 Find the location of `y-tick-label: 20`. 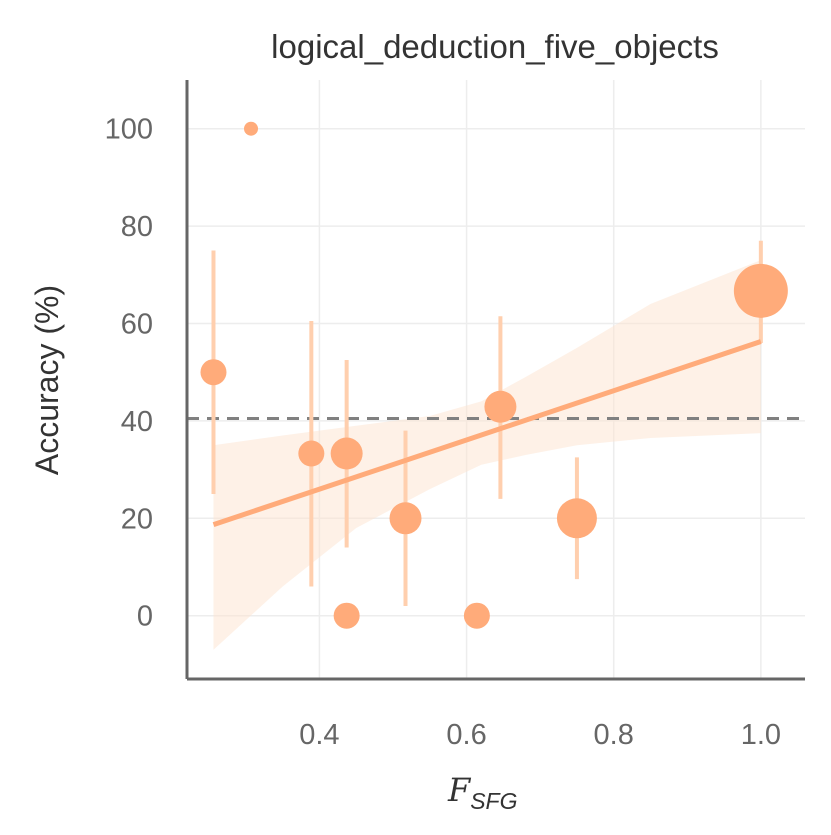

y-tick-label: 20 is located at coordinates (137, 519).